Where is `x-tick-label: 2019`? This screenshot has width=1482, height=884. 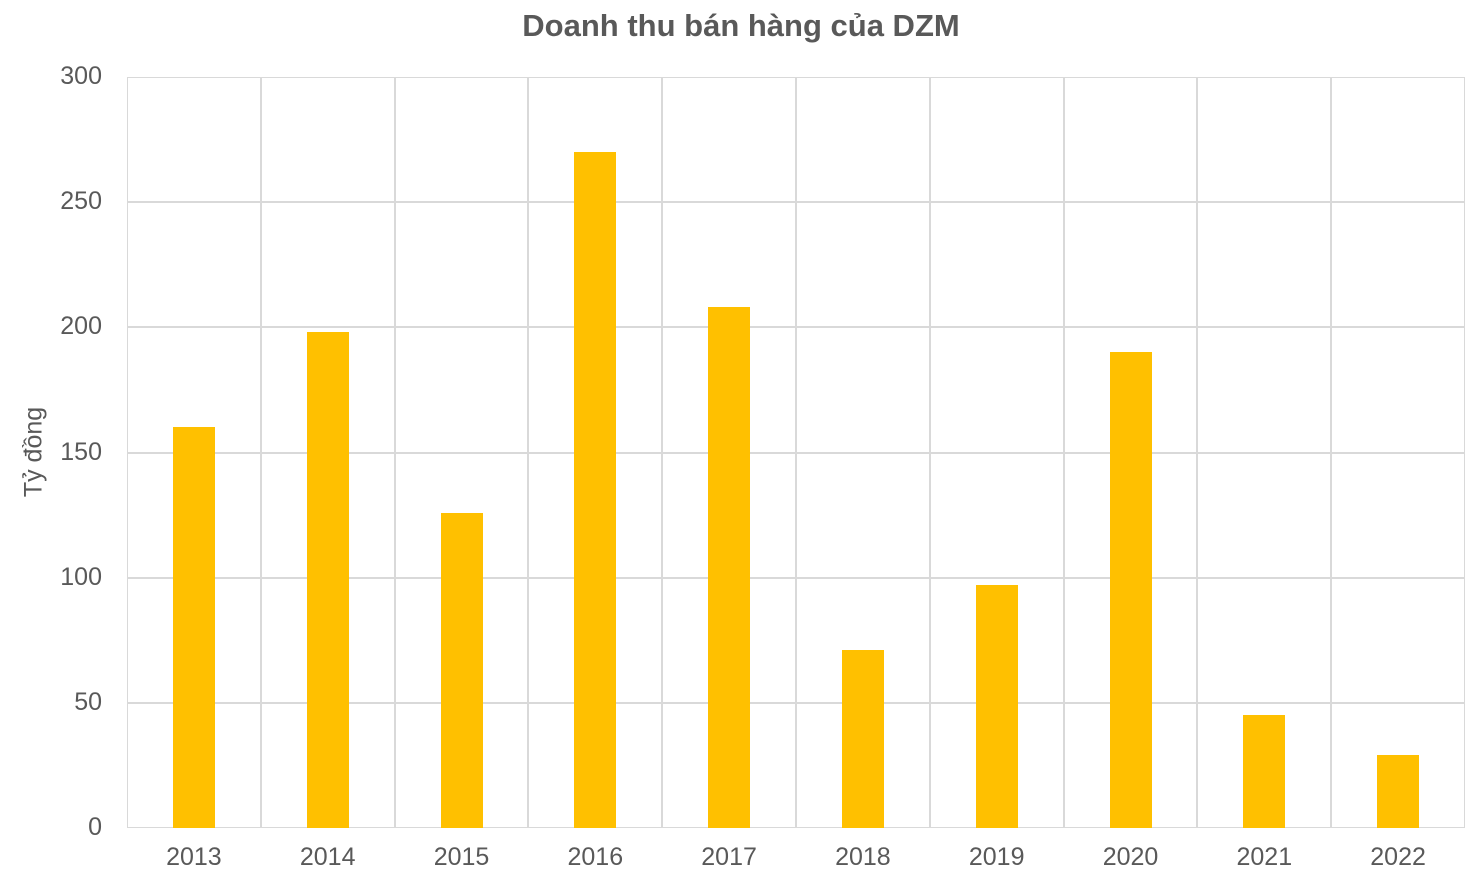 x-tick-label: 2019 is located at coordinates (996, 857).